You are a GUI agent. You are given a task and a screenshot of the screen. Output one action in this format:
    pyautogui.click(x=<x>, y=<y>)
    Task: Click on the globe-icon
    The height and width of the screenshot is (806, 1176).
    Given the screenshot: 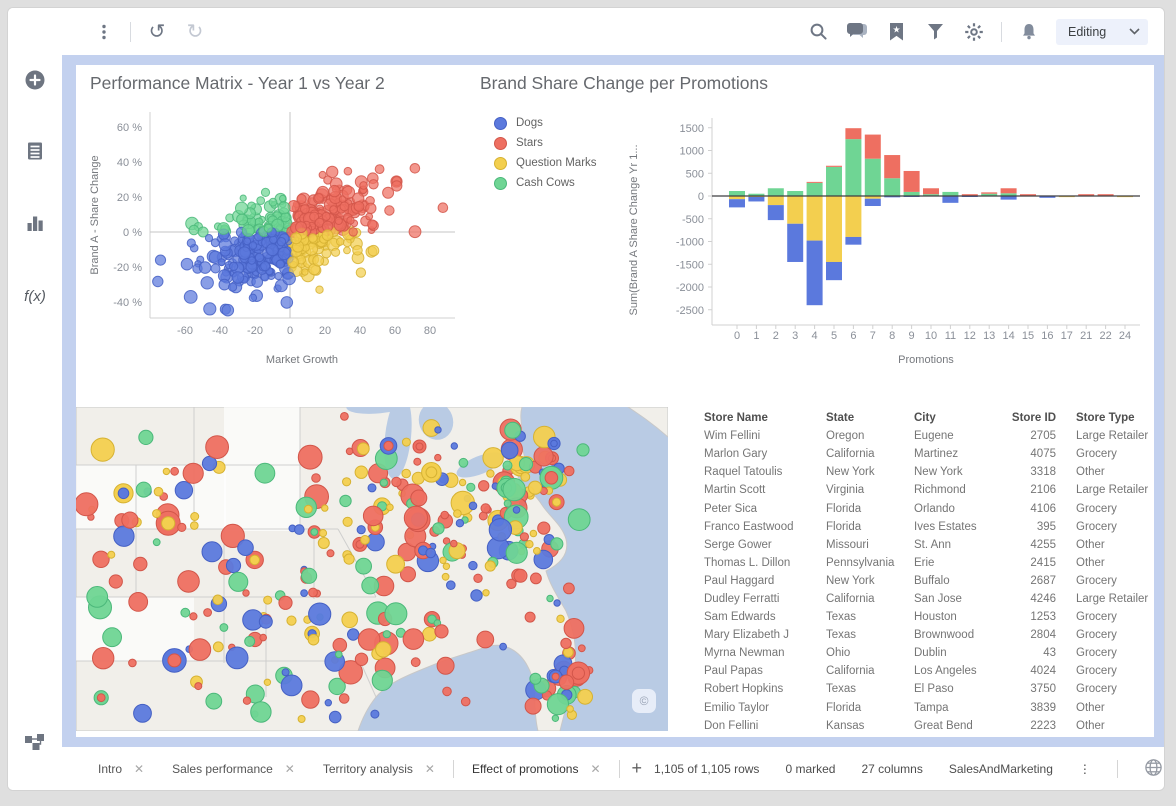 What is the action you would take?
    pyautogui.click(x=1153, y=769)
    